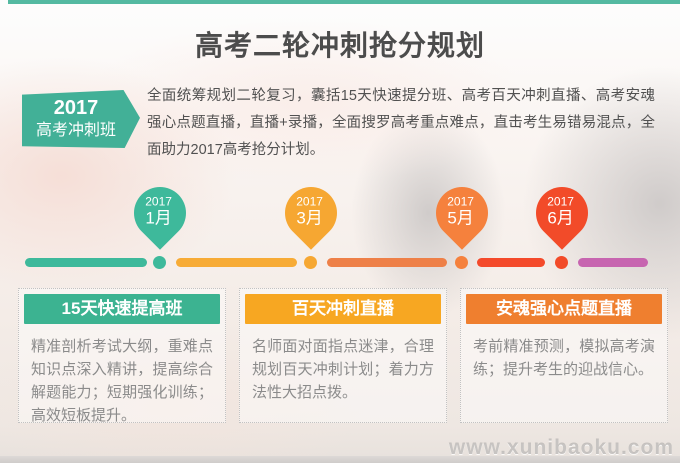 This screenshot has width=680, height=463. I want to click on timeline-pin-jan: 2017 1月, so click(160, 213).